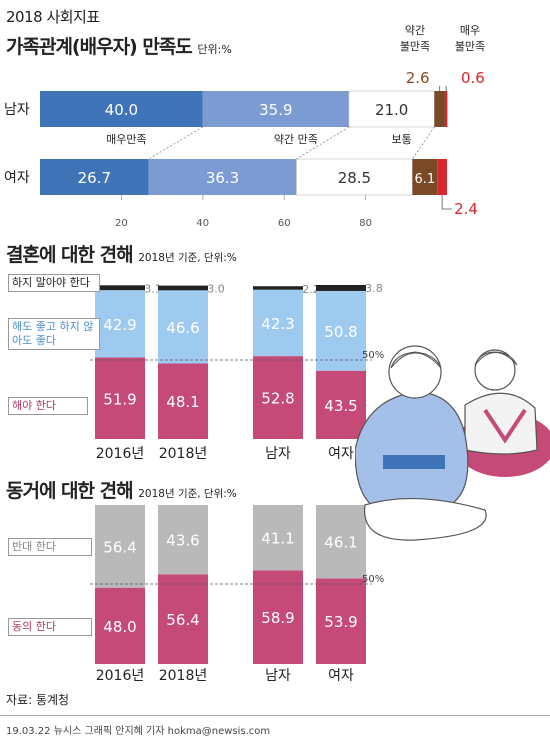 This screenshot has width=550, height=742. Describe the element at coordinates (202, 223) in the screenshot. I see `x-tick-label: 40` at that location.